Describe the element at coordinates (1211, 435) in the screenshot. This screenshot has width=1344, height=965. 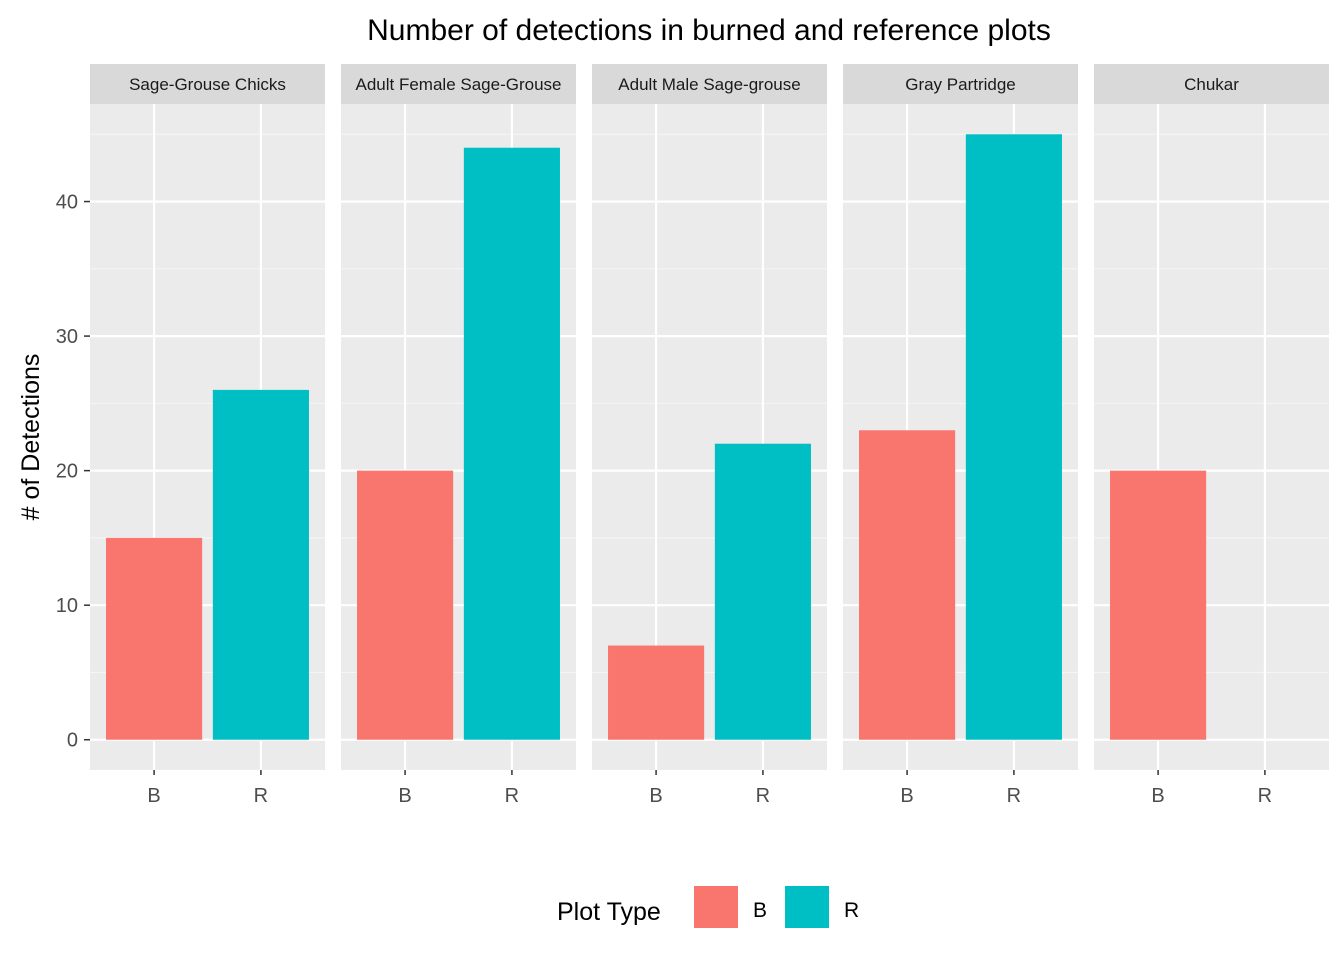
I see `facet-panel: Chukar B R` at that location.